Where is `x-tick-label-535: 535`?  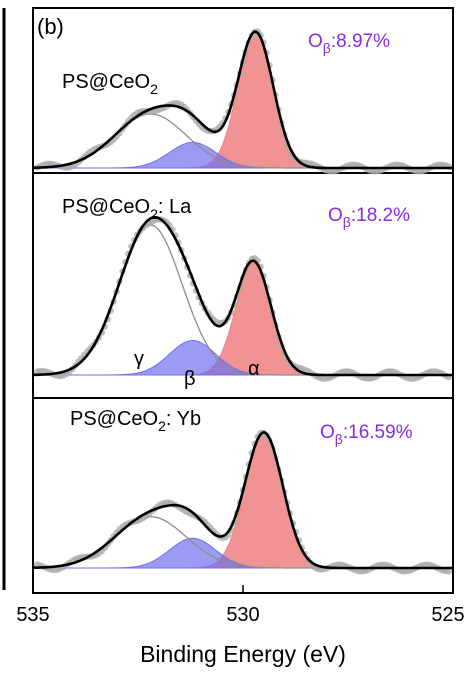
x-tick-label-535: 535 is located at coordinates (32, 615).